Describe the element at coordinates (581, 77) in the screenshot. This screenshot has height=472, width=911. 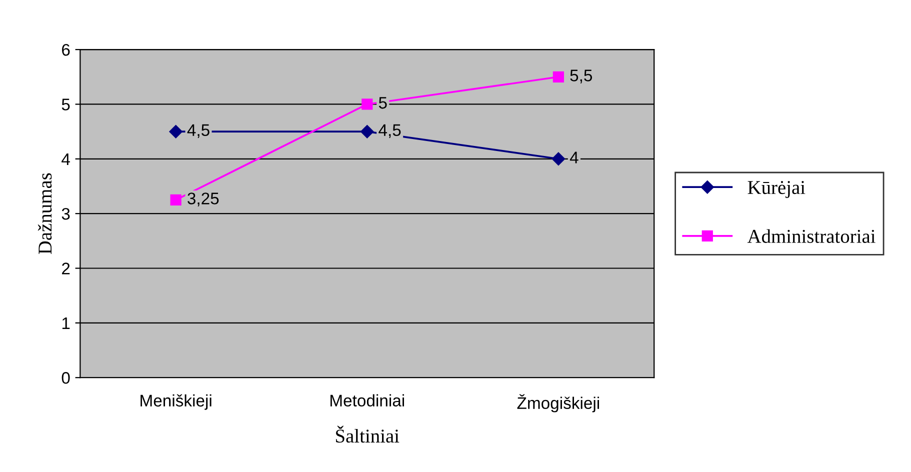
I see `data-label: 5,5` at that location.